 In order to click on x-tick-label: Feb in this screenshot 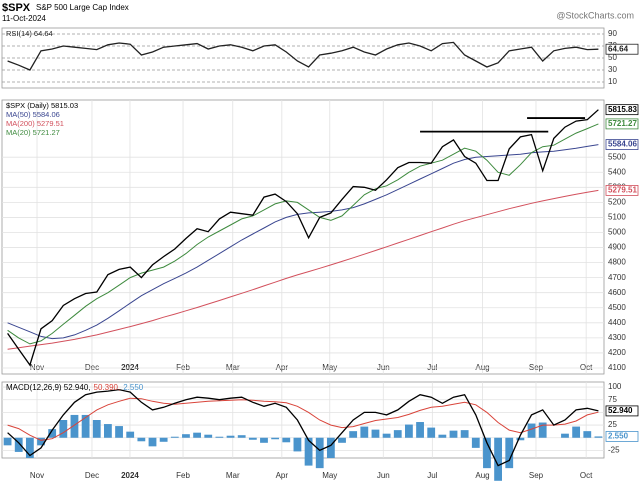, I will do `click(183, 475)`.